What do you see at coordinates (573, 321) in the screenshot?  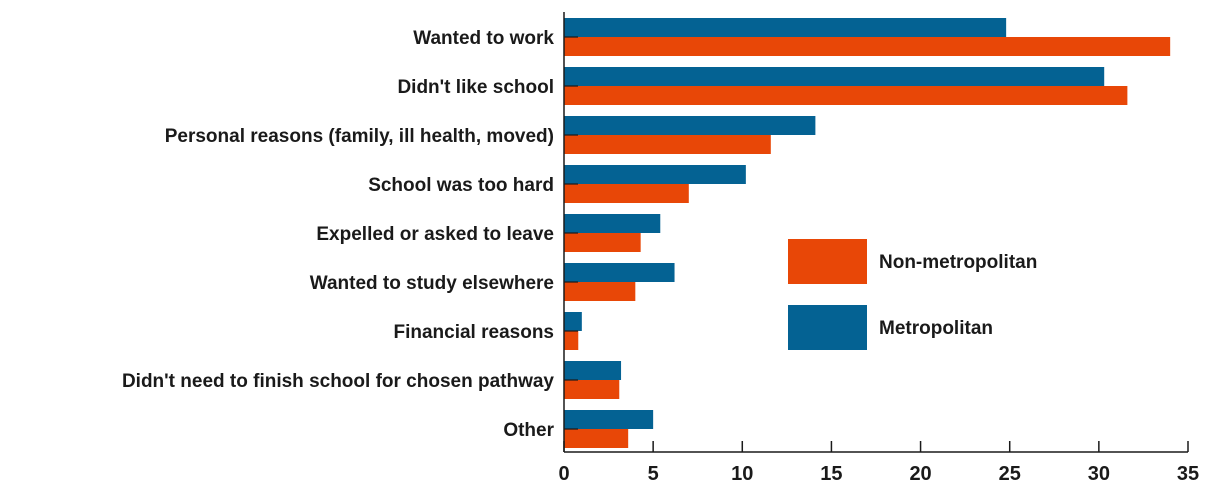 I see `bar-metropolitan-financial-reasons` at bounding box center [573, 321].